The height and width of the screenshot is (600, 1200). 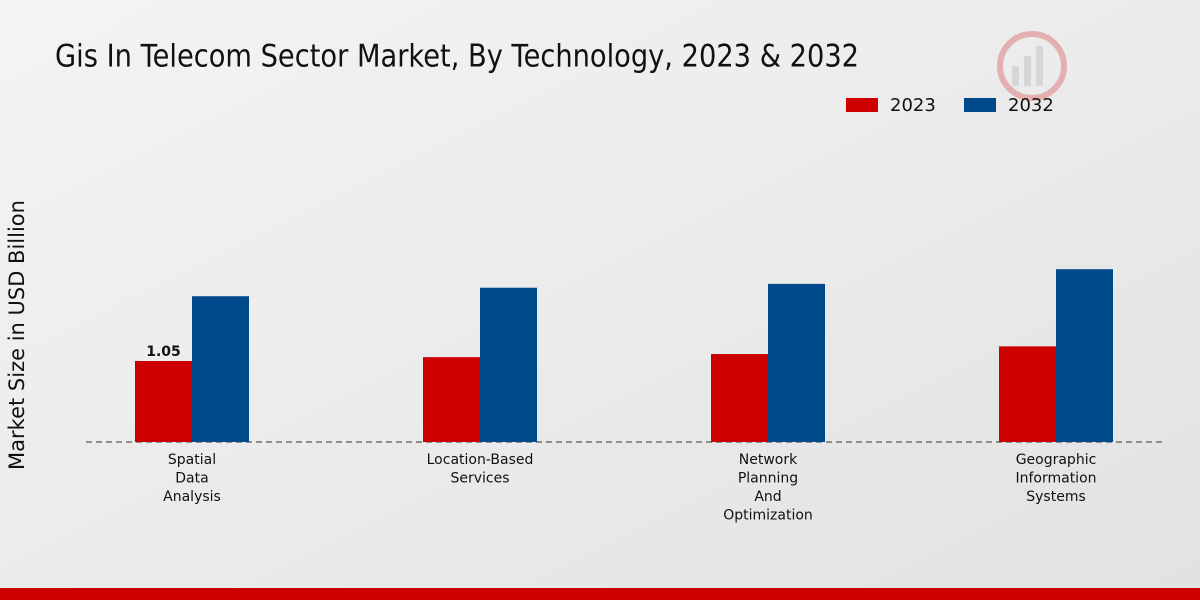 What do you see at coordinates (1055, 478) in the screenshot?
I see `x-tick-label: Geographic Information Systems` at bounding box center [1055, 478].